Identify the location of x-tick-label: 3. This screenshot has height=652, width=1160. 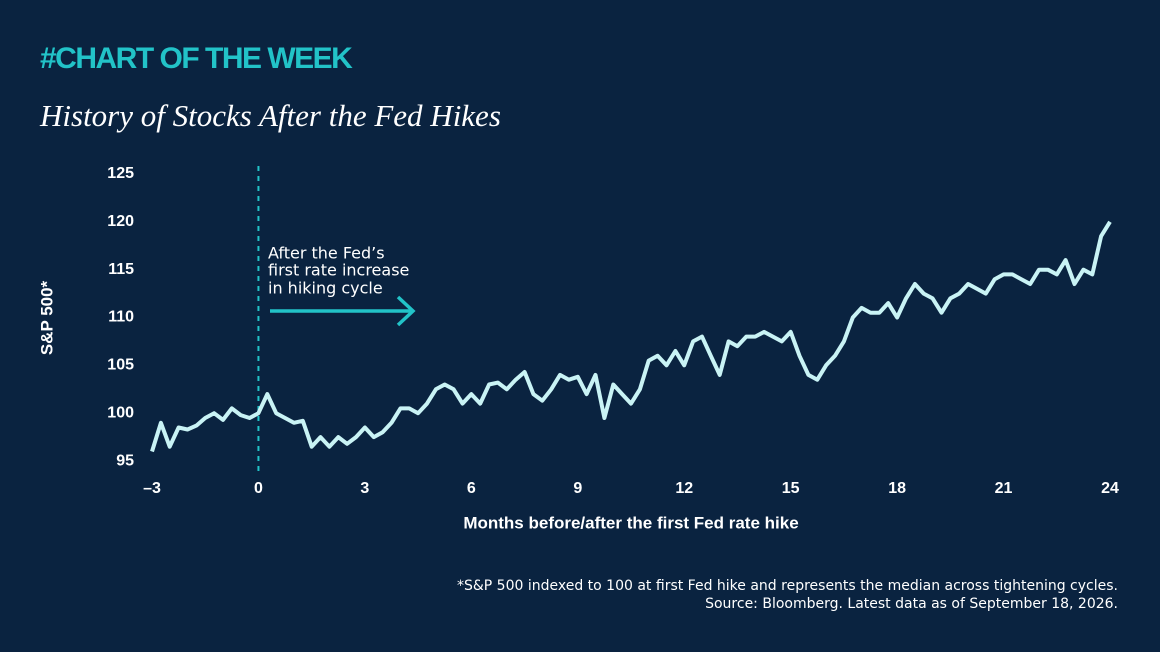
(364, 488).